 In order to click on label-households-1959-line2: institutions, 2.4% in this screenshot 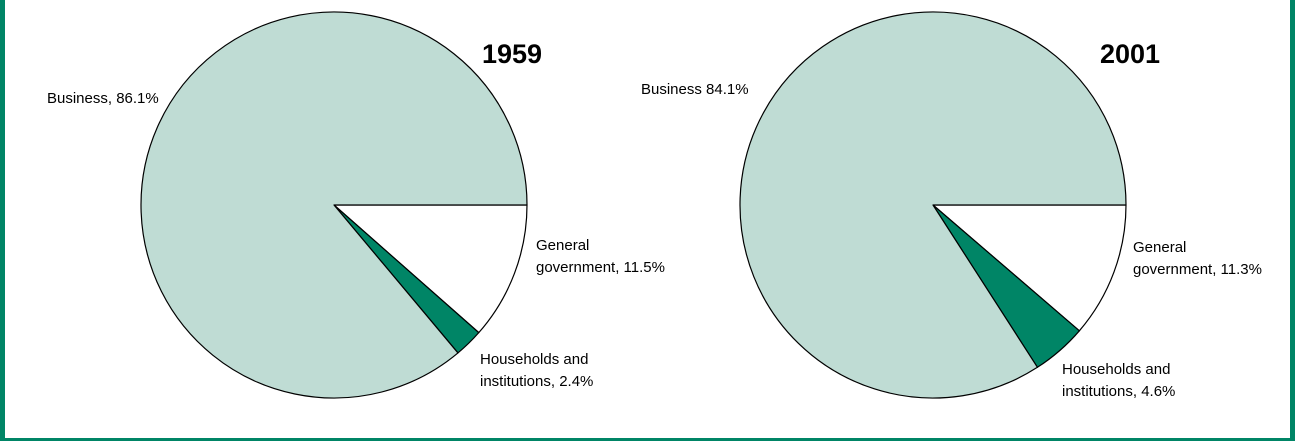, I will do `click(536, 381)`.